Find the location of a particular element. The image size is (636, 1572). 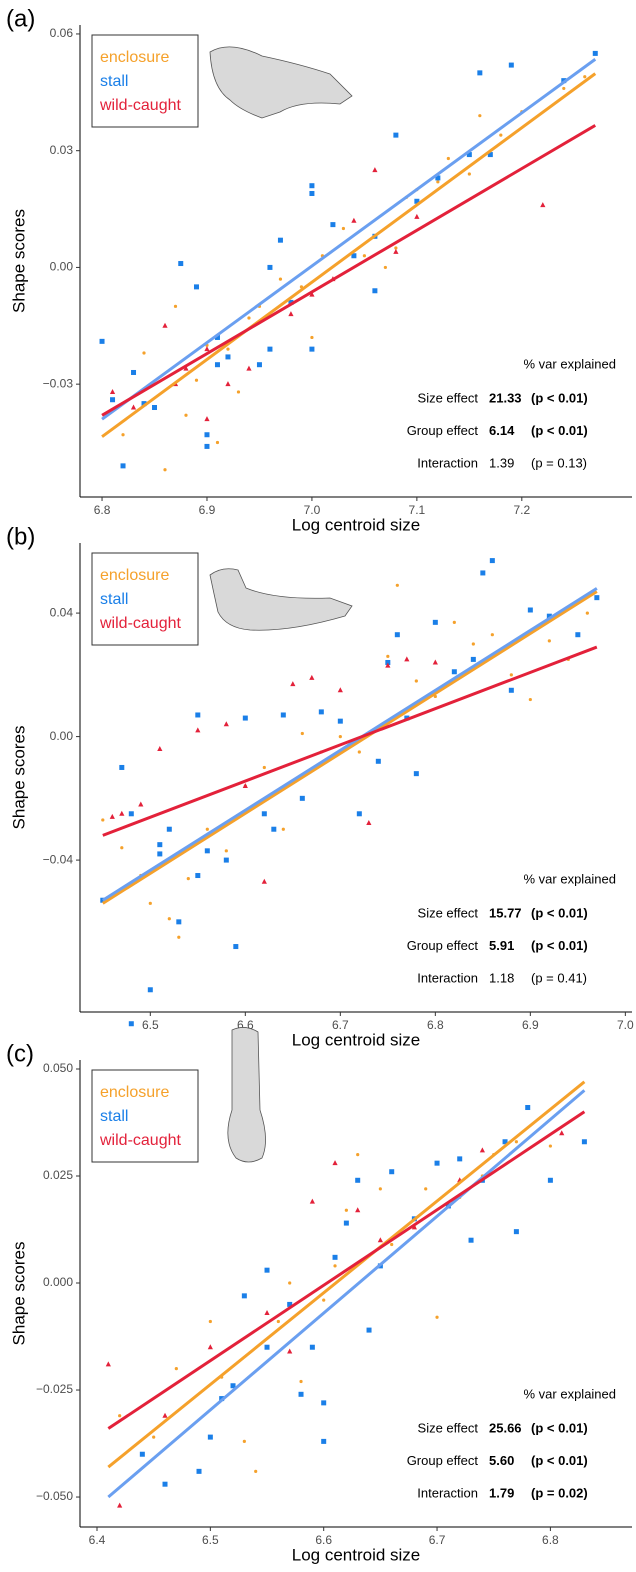

y-tick-label: −0.025 is located at coordinates (54, 1389).